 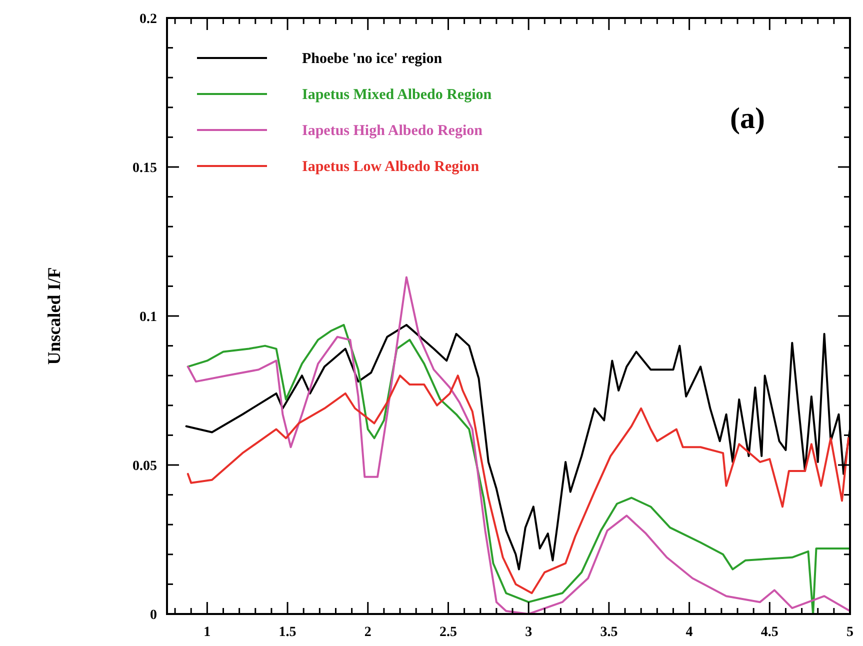 I want to click on x-tick-label: 1.5, so click(x=287, y=632).